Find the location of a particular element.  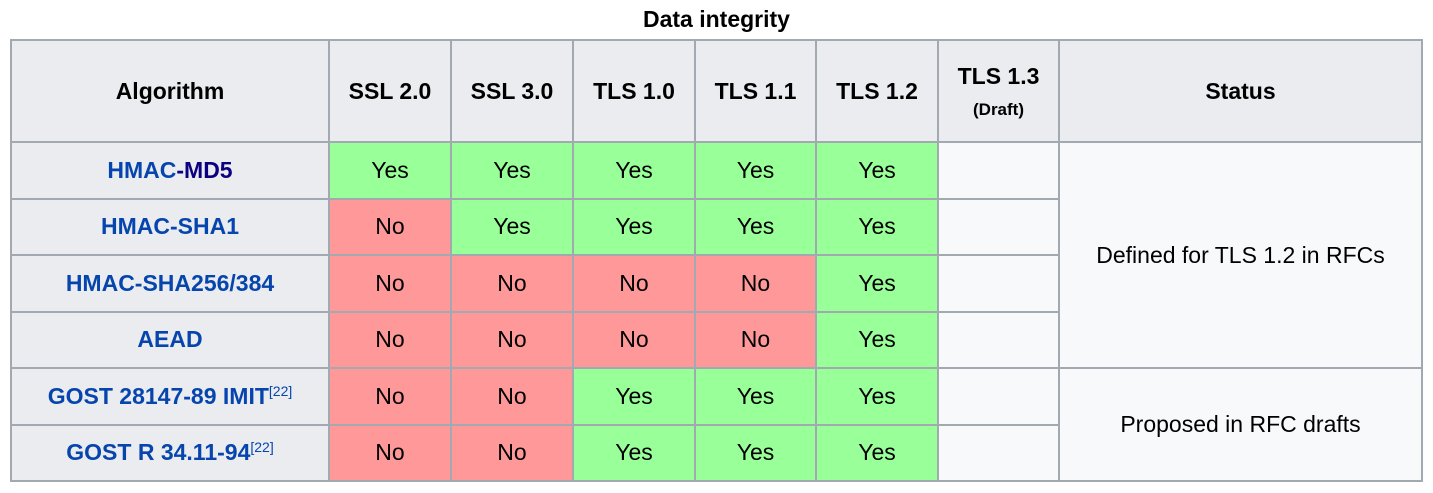

algorithm-name: GOST R 34.11-94[22] is located at coordinates (170, 452).